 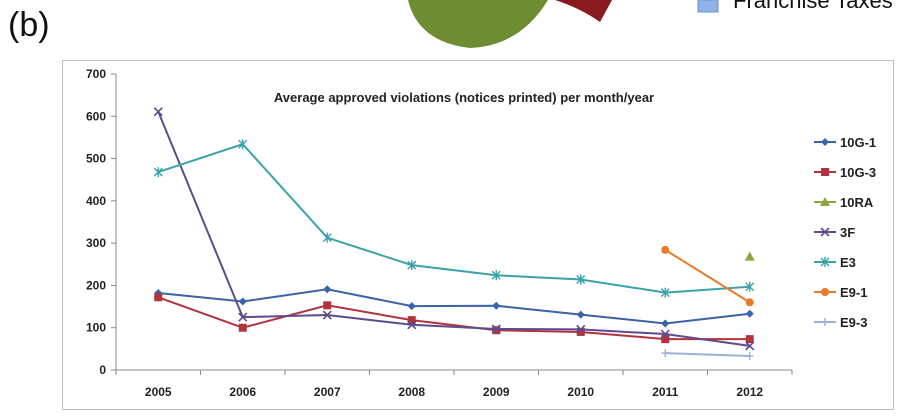 What do you see at coordinates (858, 172) in the screenshot?
I see `legend-label: 10G-3` at bounding box center [858, 172].